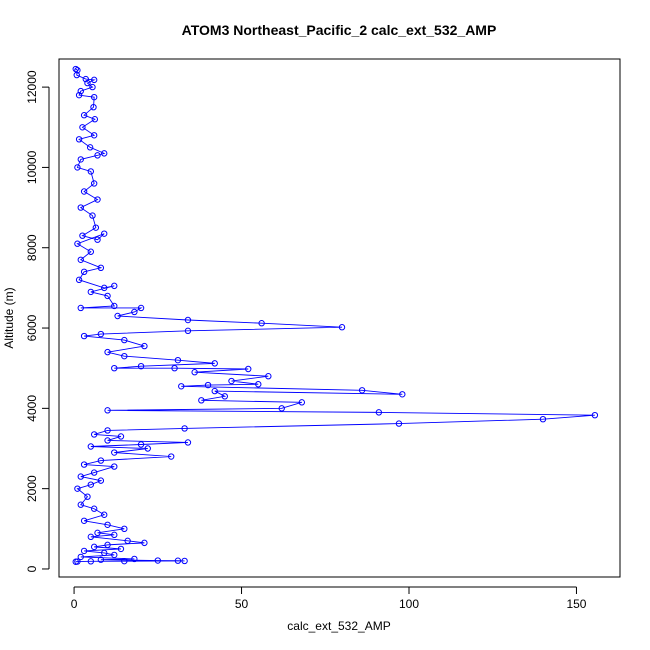 Image resolution: width=650 pixels, height=650 pixels. I want to click on y-tick-label: 10000, so click(32, 167).